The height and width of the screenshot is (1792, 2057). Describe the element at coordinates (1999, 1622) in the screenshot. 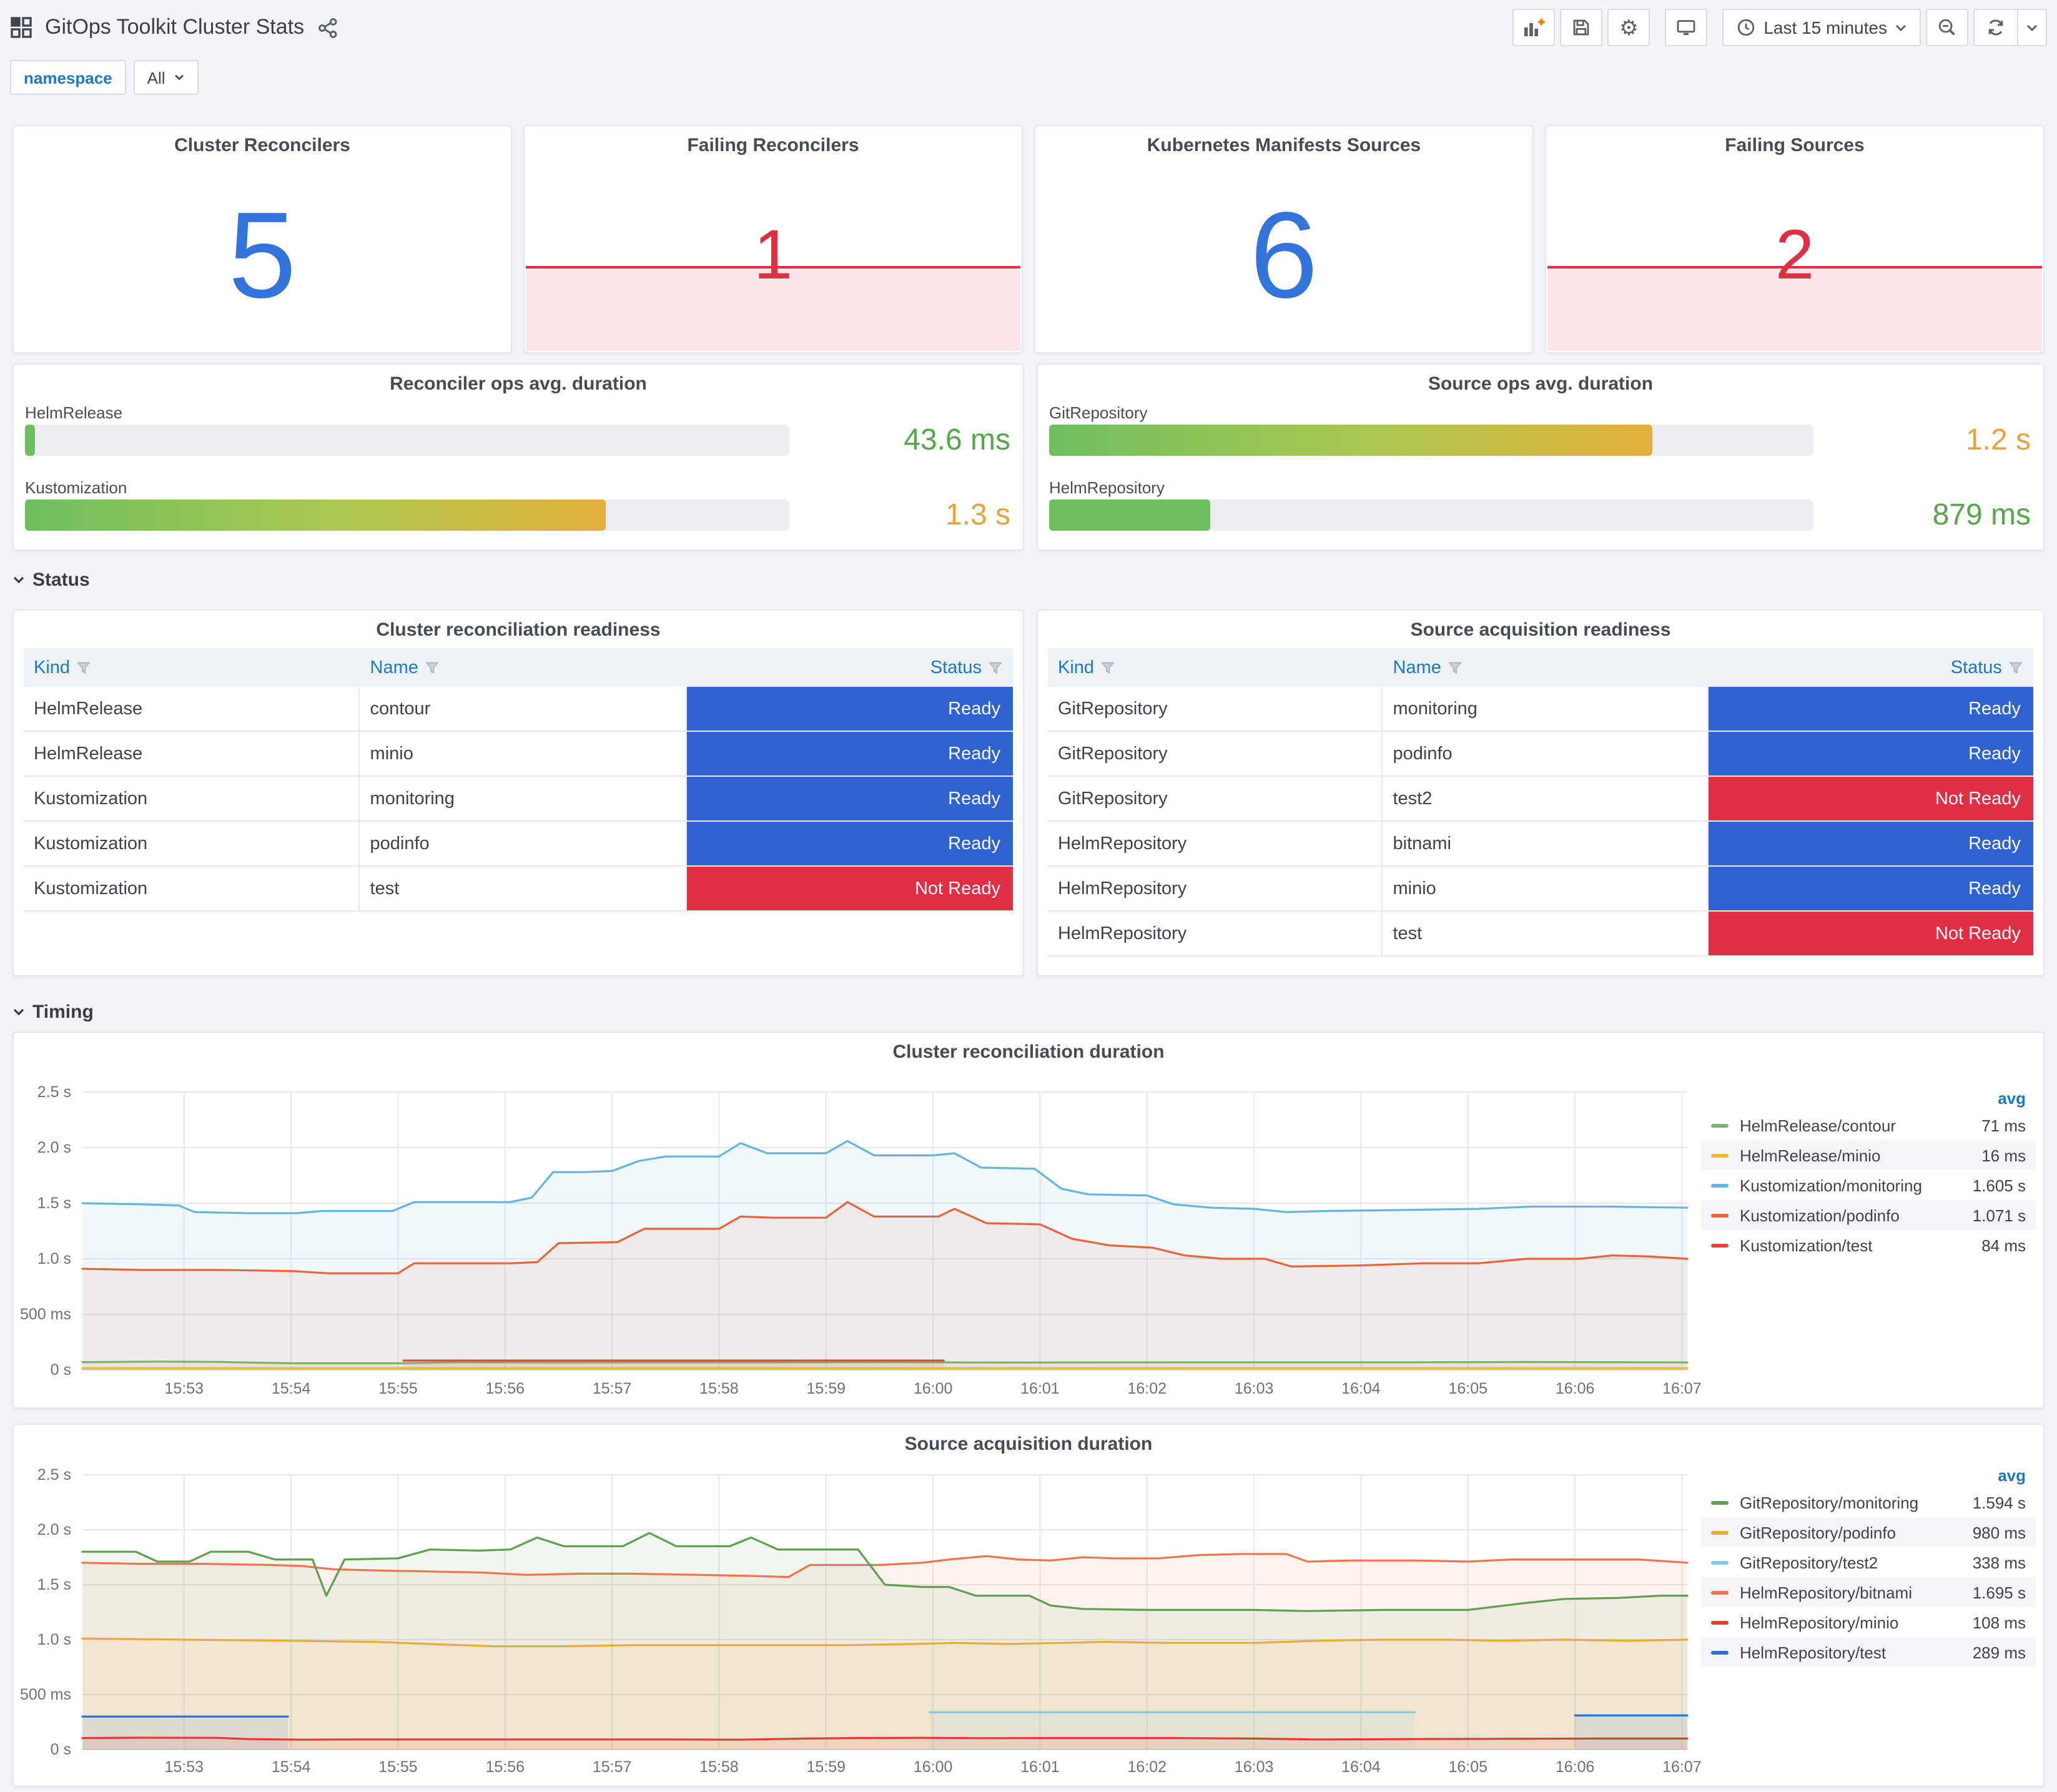

I see `legend-series-avg-value: 108 ms` at that location.